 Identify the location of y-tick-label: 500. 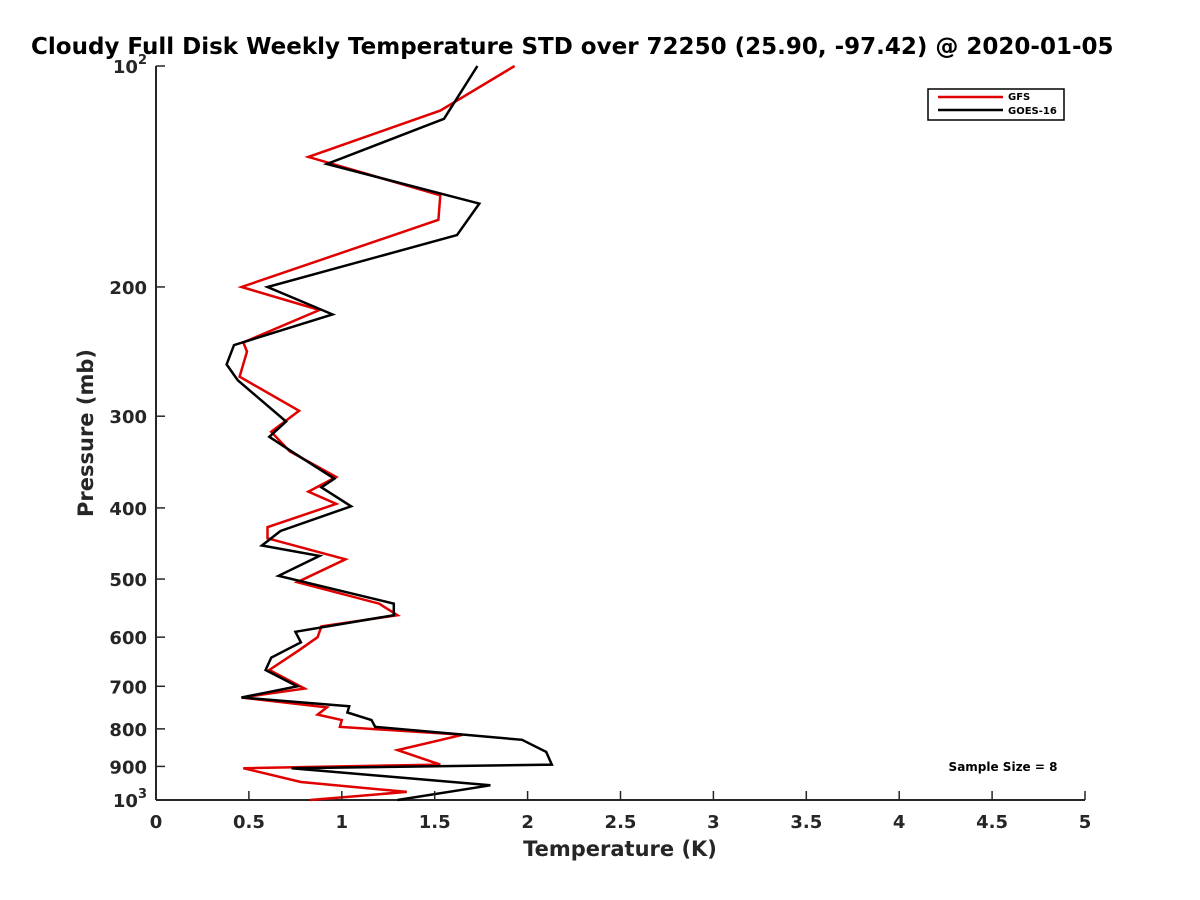
(128, 580).